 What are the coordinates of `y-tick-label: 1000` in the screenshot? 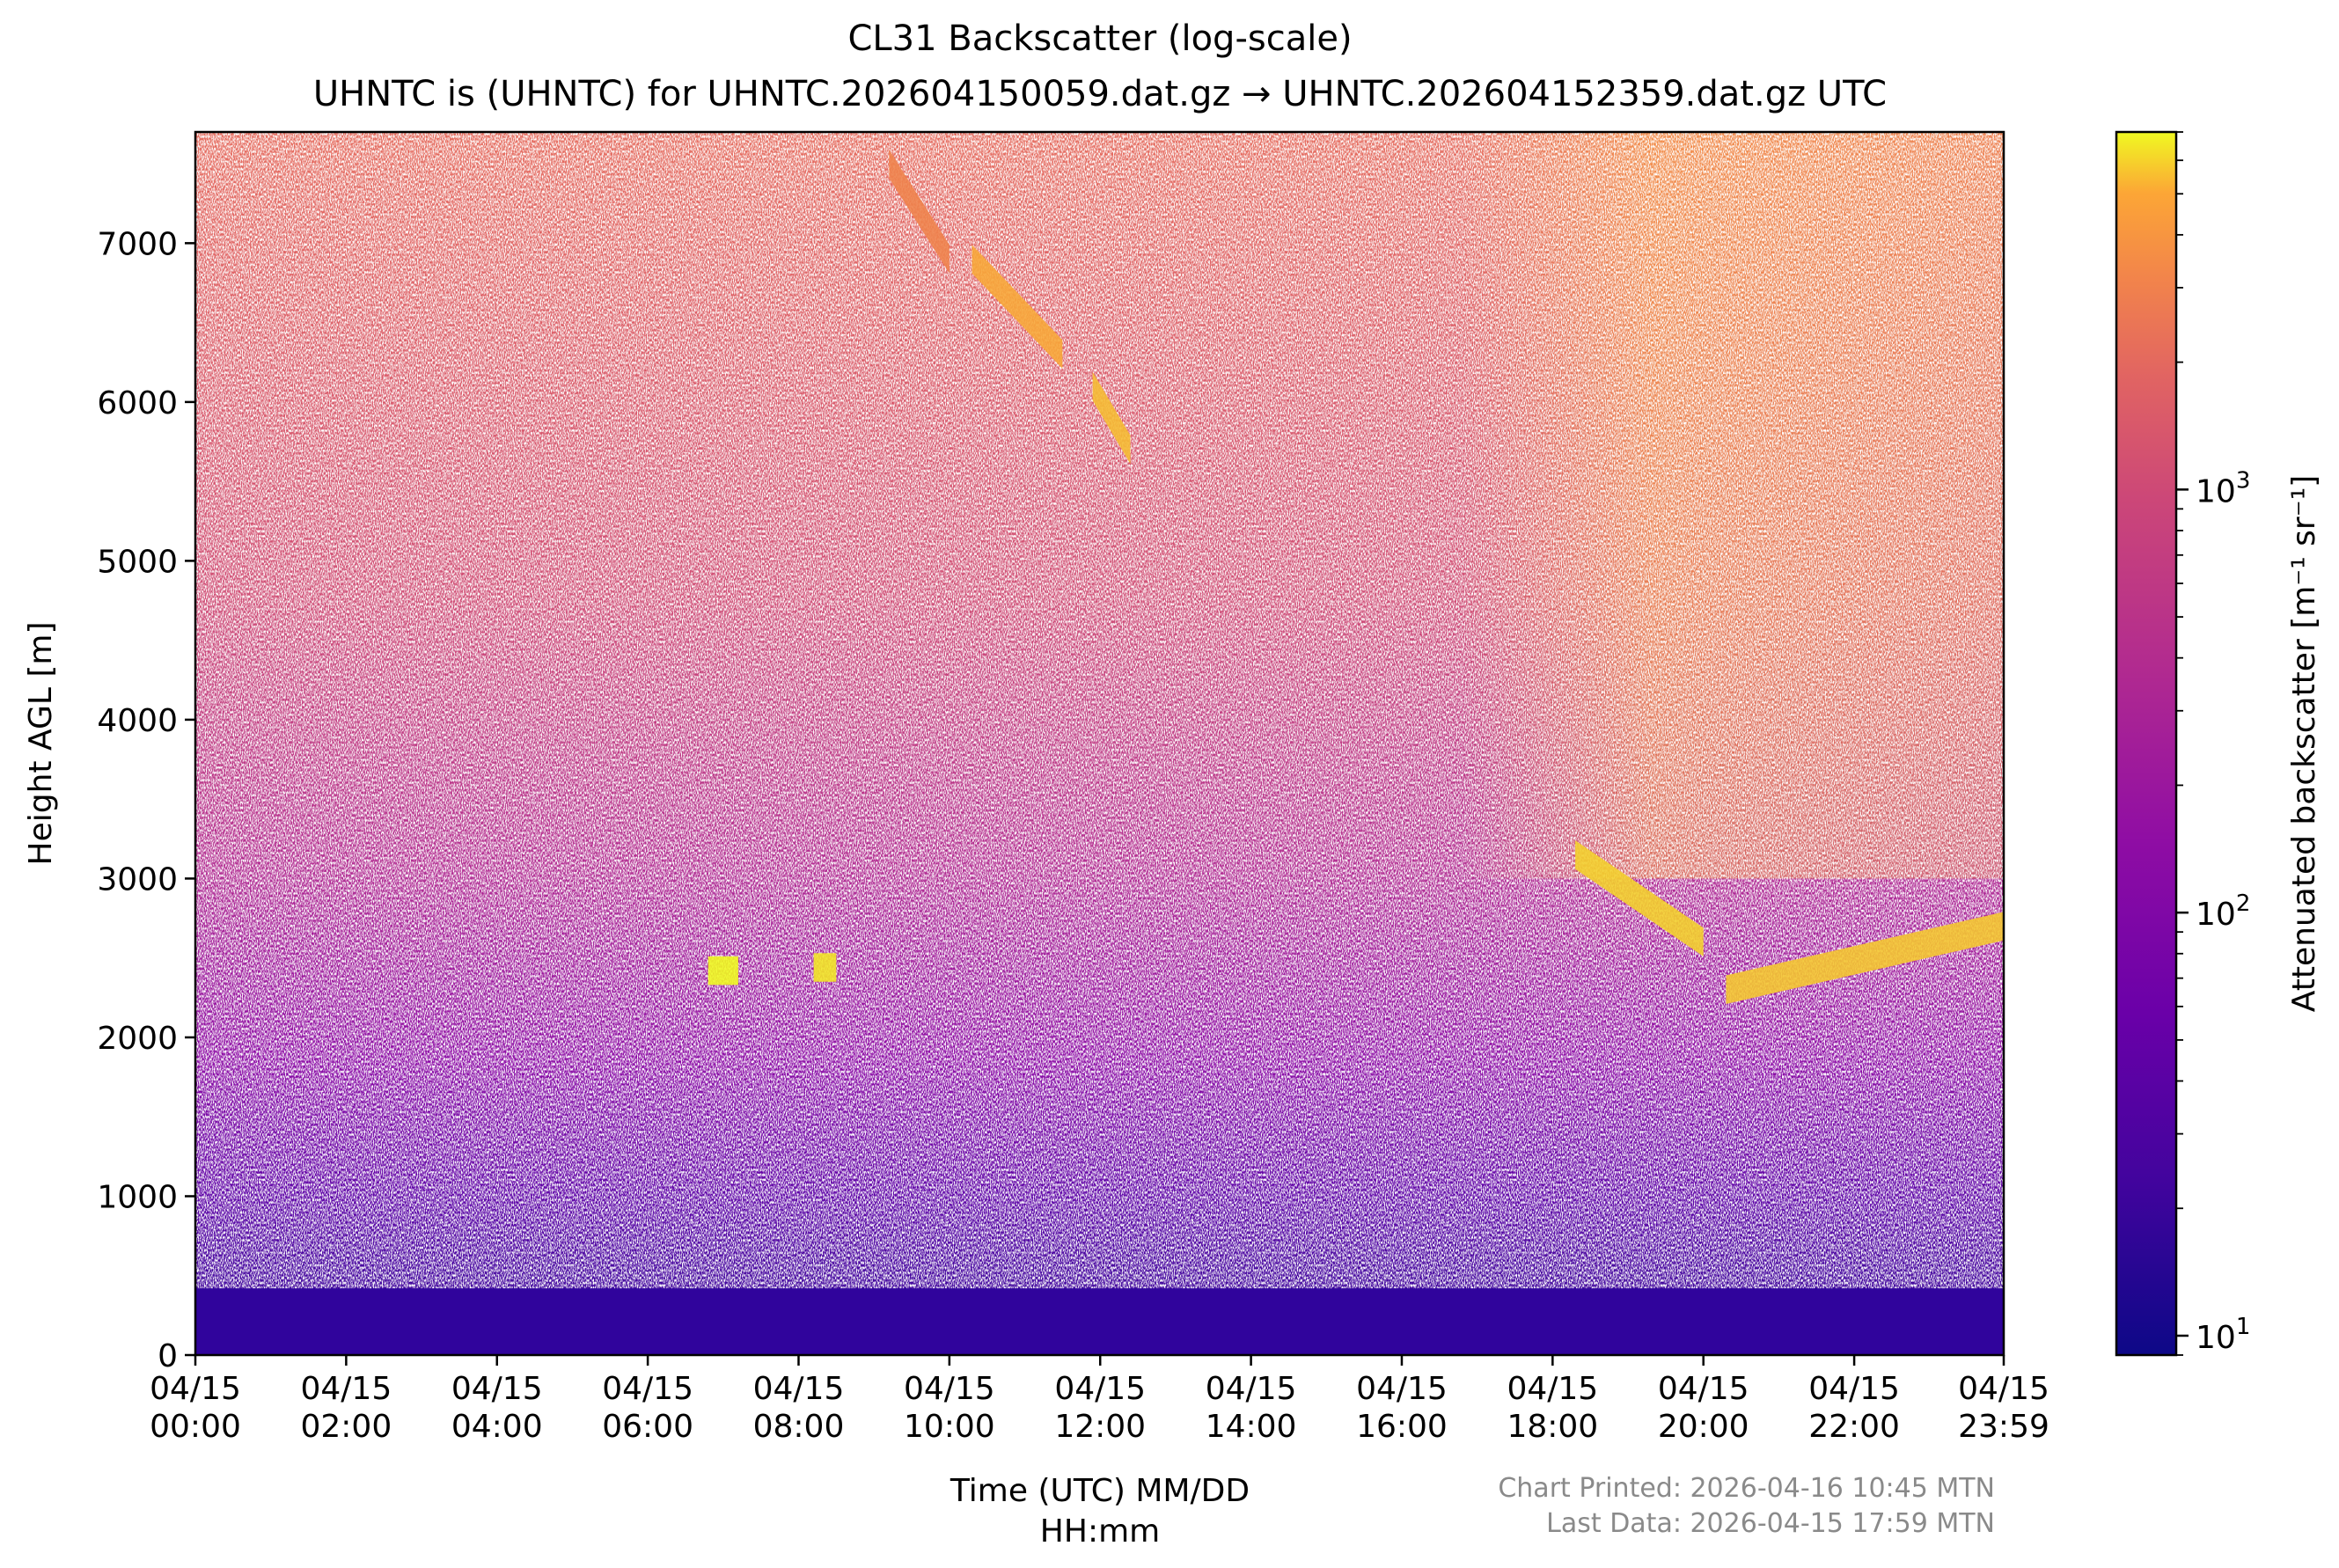 It's located at (137, 1197).